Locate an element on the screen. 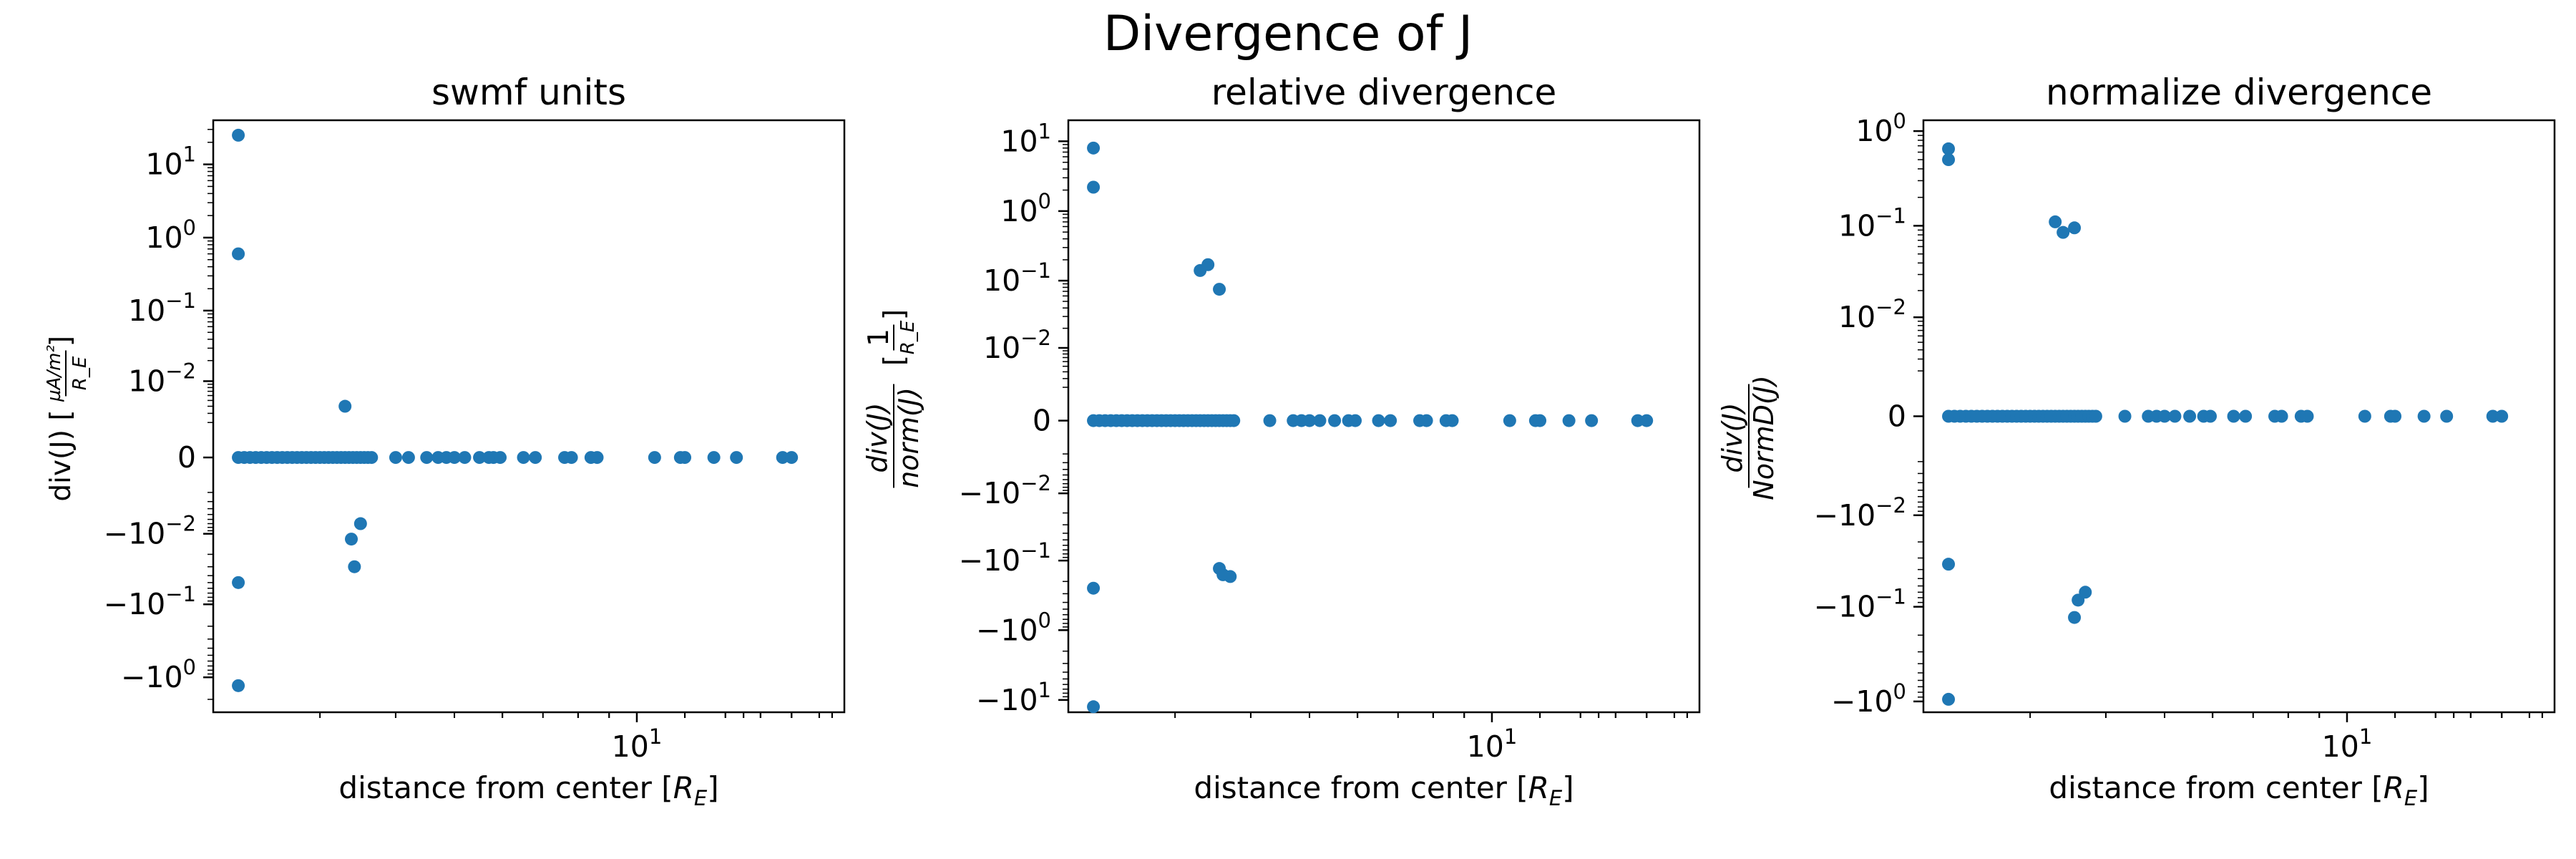 This screenshot has width=2576, height=859. y-tick-label: 101​ is located at coordinates (1025, 138).